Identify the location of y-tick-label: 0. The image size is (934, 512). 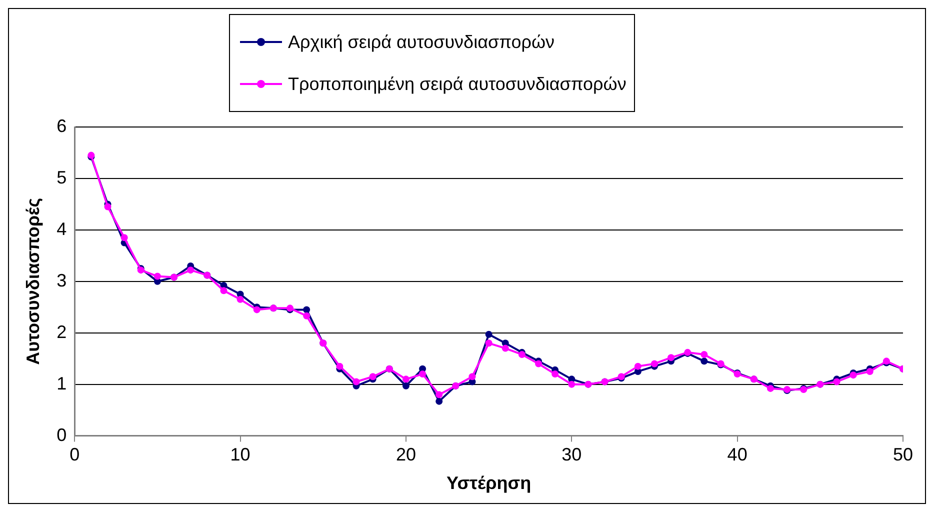
(61, 434).